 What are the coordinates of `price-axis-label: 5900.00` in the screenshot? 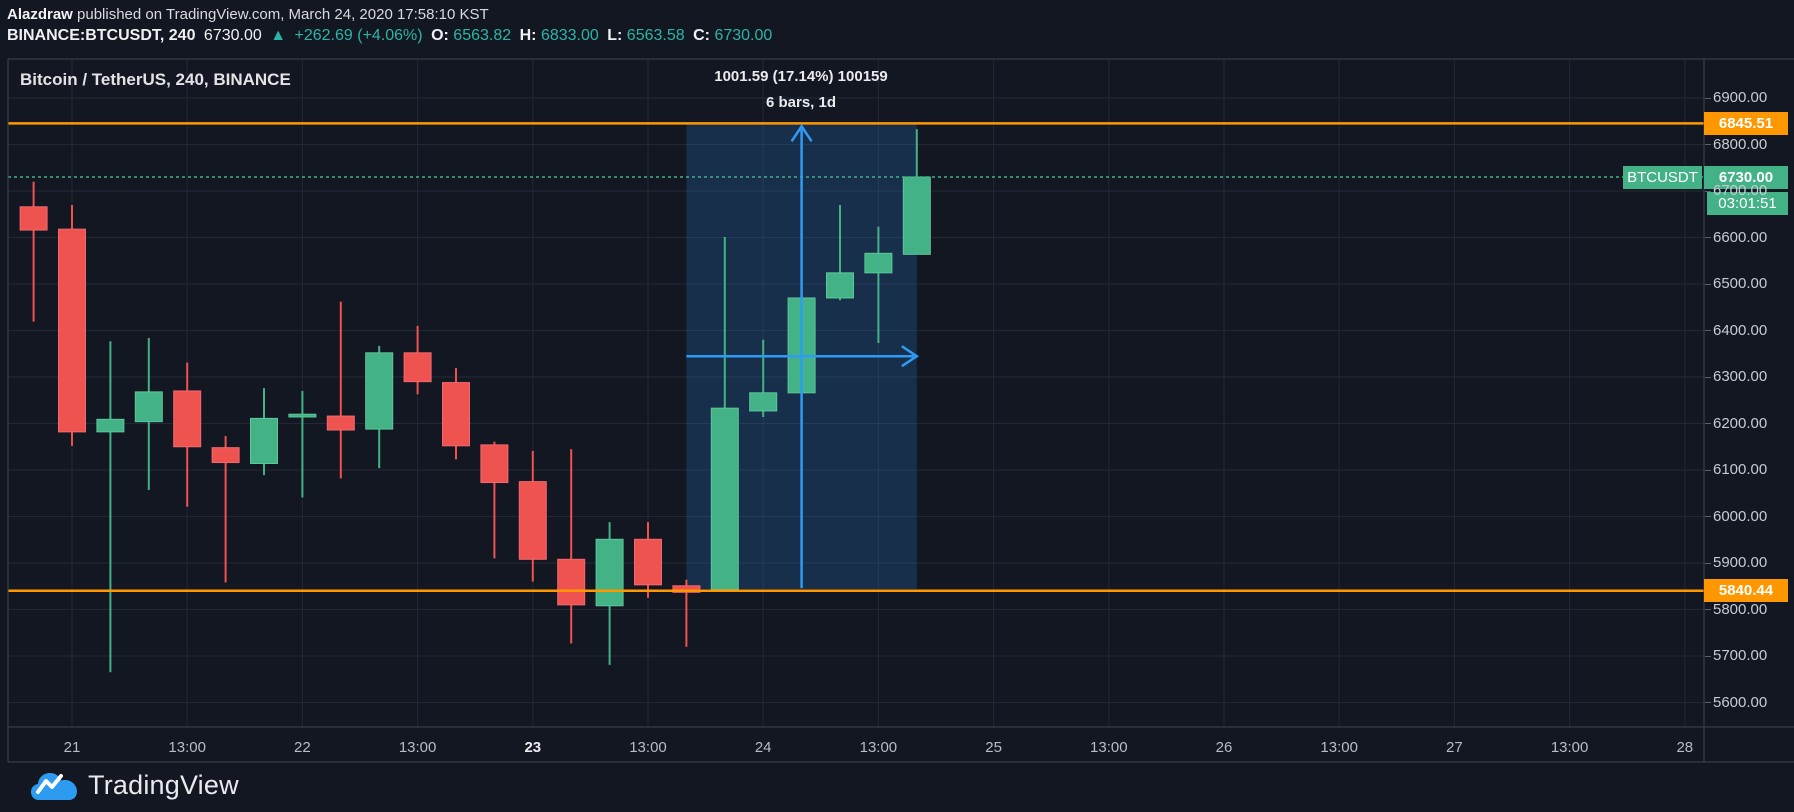 It's located at (1740, 562).